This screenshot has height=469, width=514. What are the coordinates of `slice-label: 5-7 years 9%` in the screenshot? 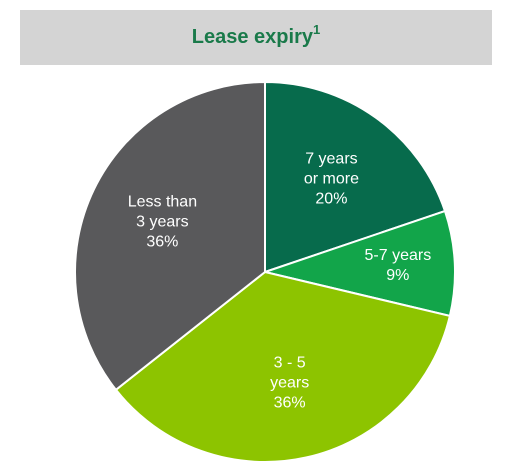 It's located at (398, 265).